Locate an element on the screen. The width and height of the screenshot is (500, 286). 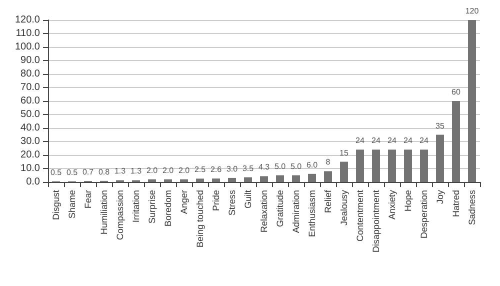
data-label: 3.5 is located at coordinates (248, 168).